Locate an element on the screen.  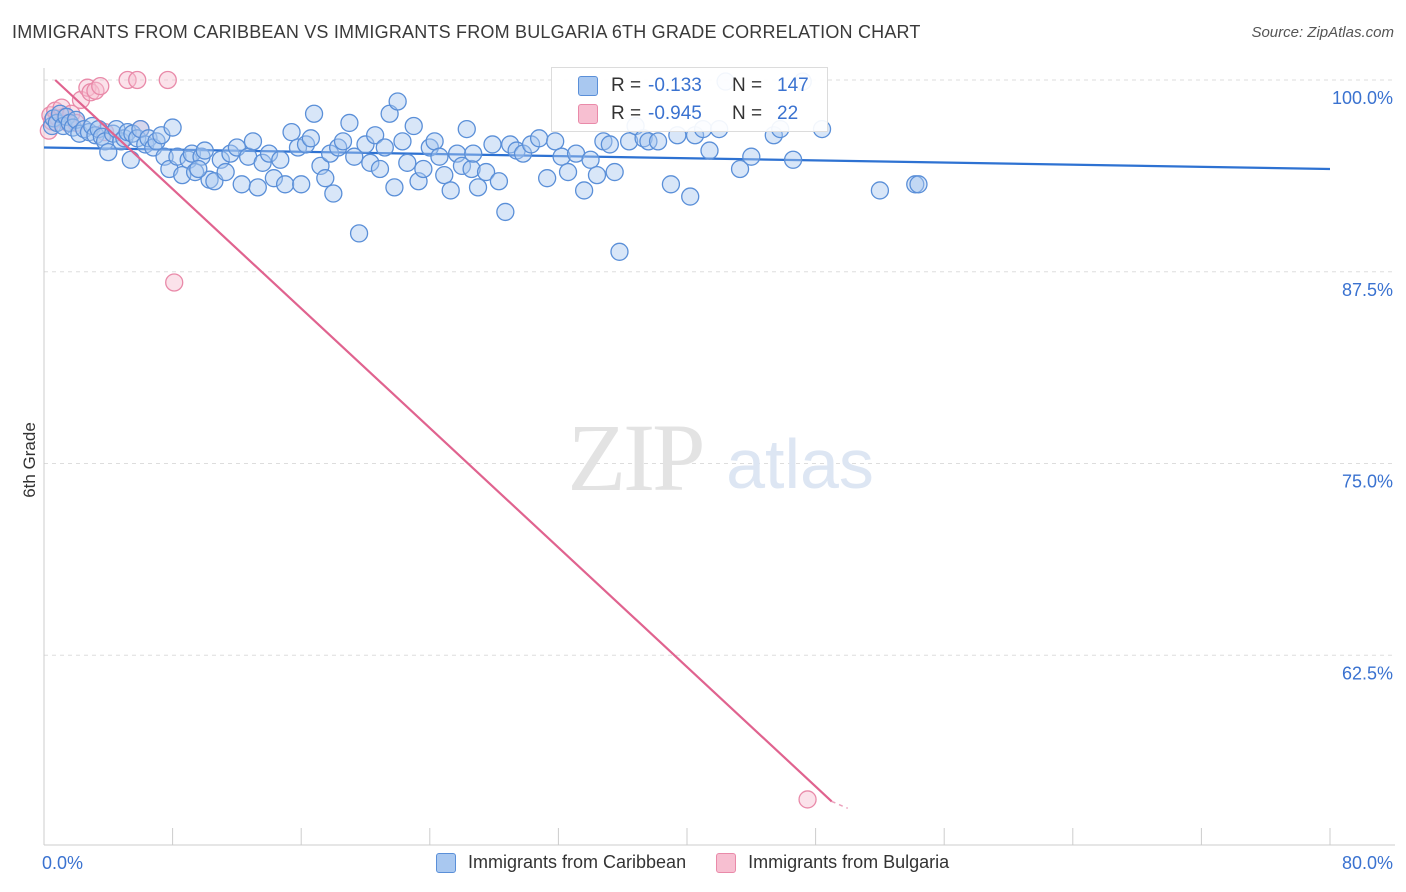
legend-label-bulgaria: Immigrants from Bulgaria is located at coordinates (849, 862).